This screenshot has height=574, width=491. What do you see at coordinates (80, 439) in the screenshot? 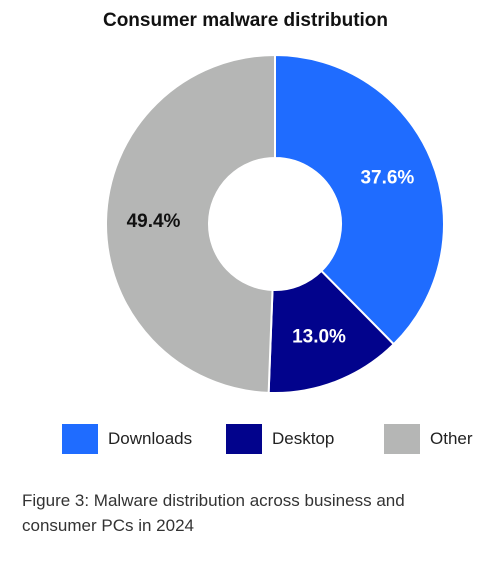
I see `legend-swatch-downloads` at bounding box center [80, 439].